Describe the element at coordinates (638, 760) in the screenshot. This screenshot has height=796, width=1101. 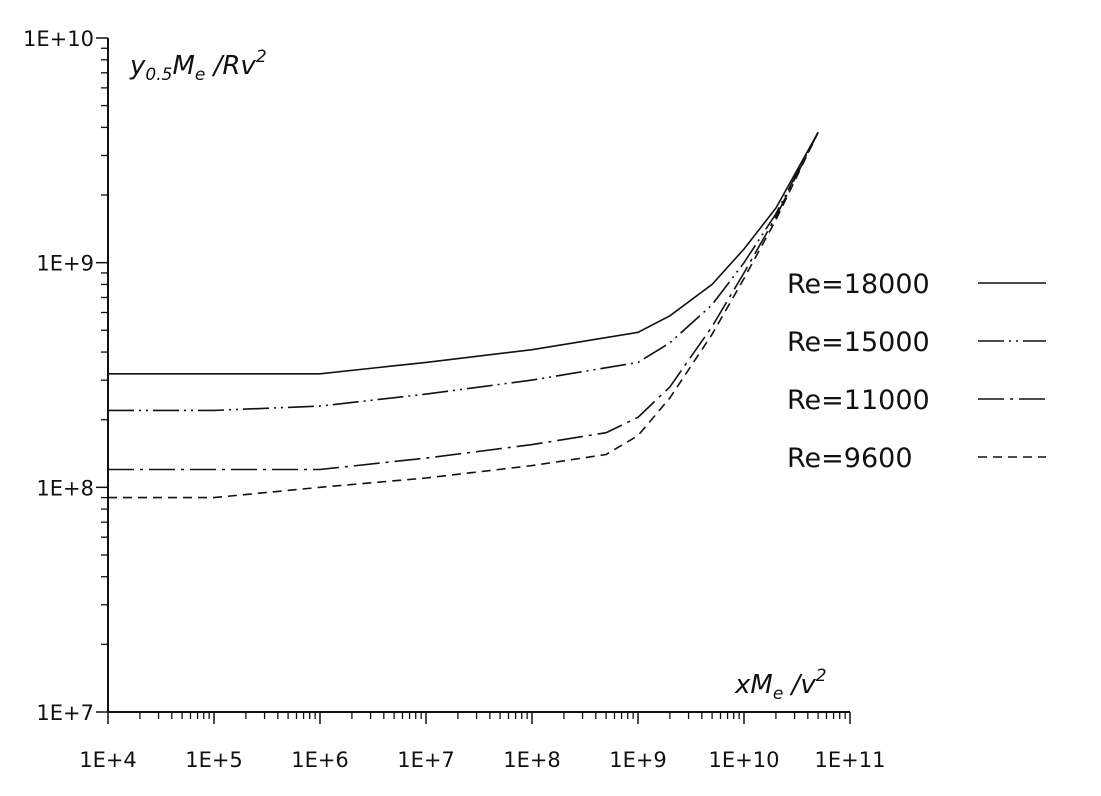
I see `x-tick-label: 1E+9` at that location.